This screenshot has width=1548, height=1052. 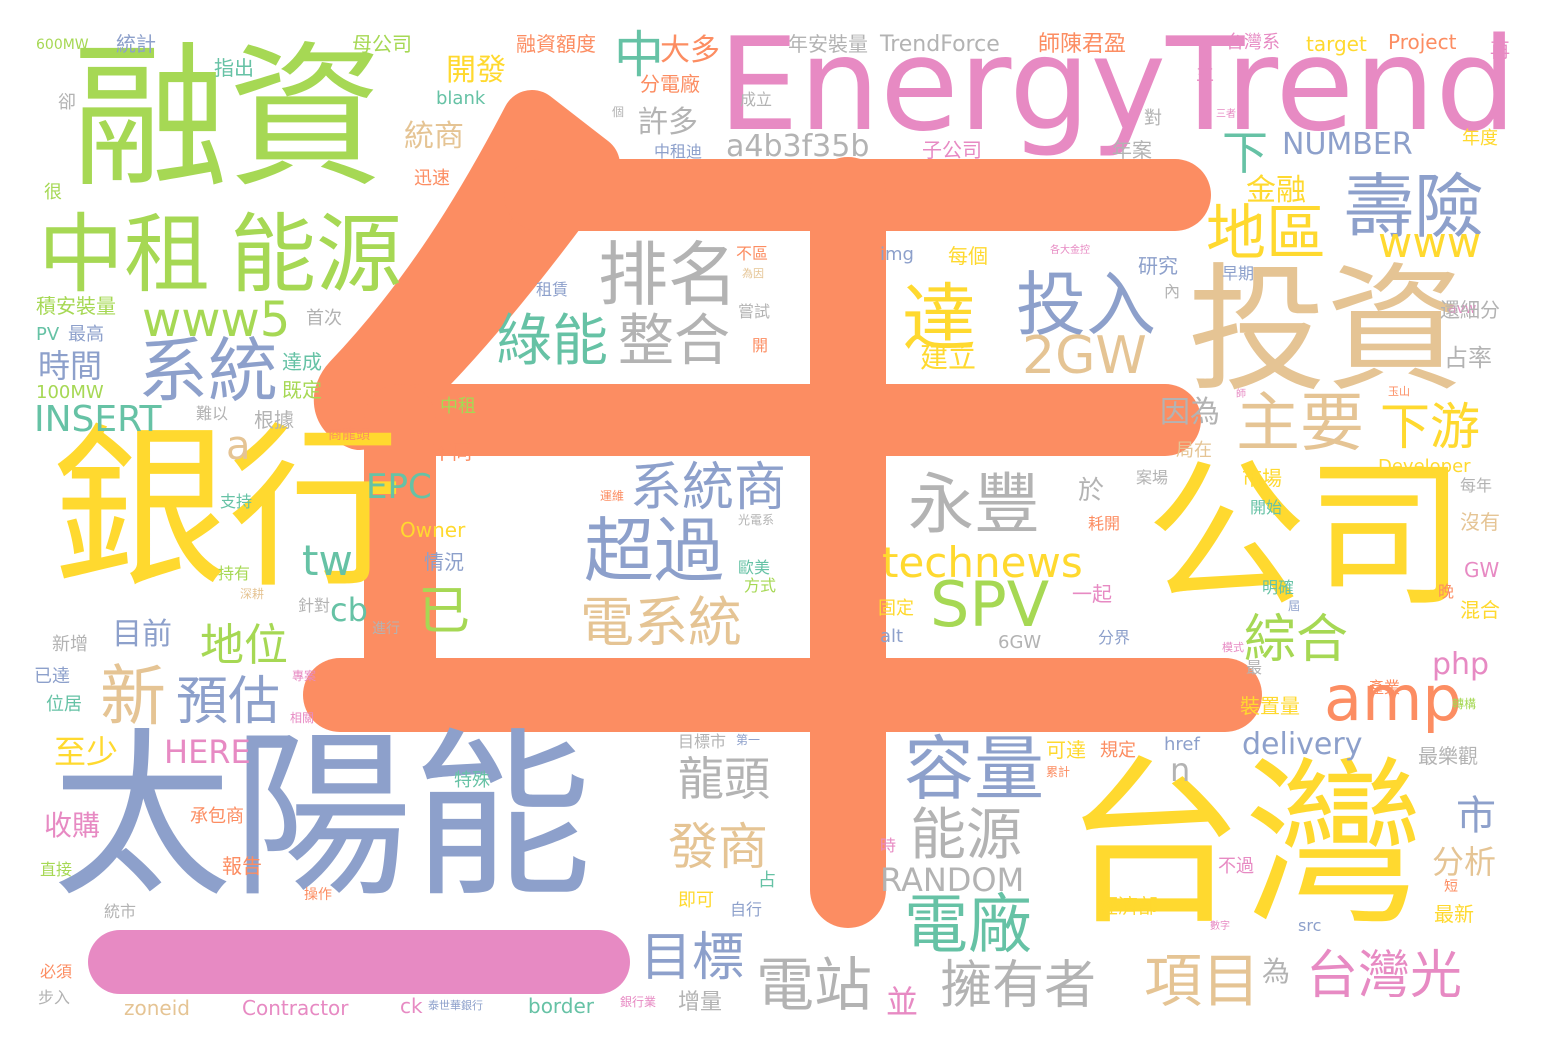 I want to click on word-random: RANDOM, so click(x=952, y=880).